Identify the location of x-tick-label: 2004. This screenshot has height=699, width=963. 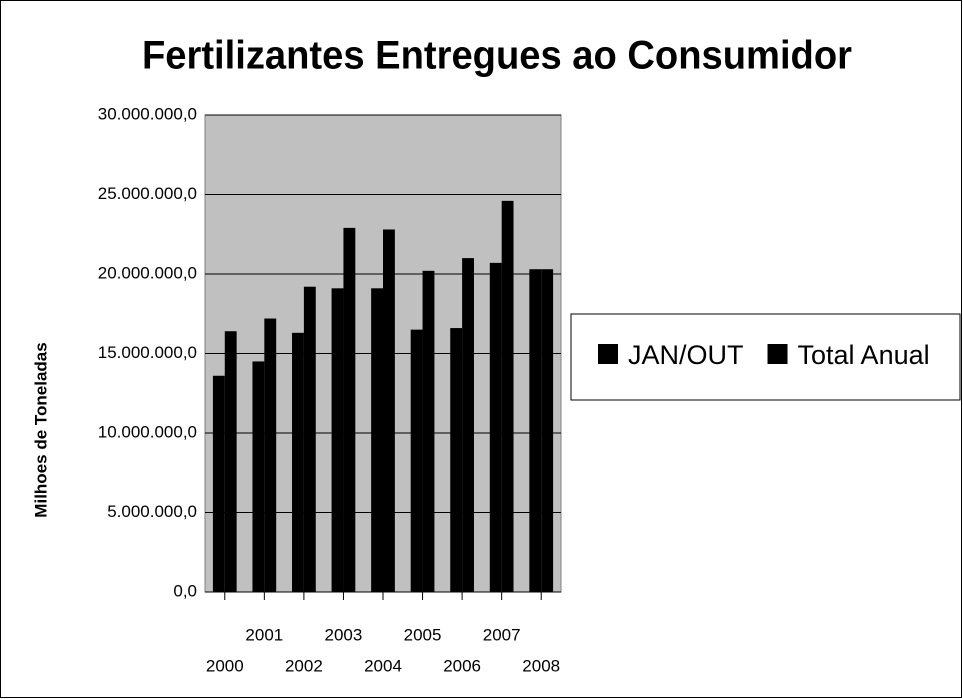
(383, 665).